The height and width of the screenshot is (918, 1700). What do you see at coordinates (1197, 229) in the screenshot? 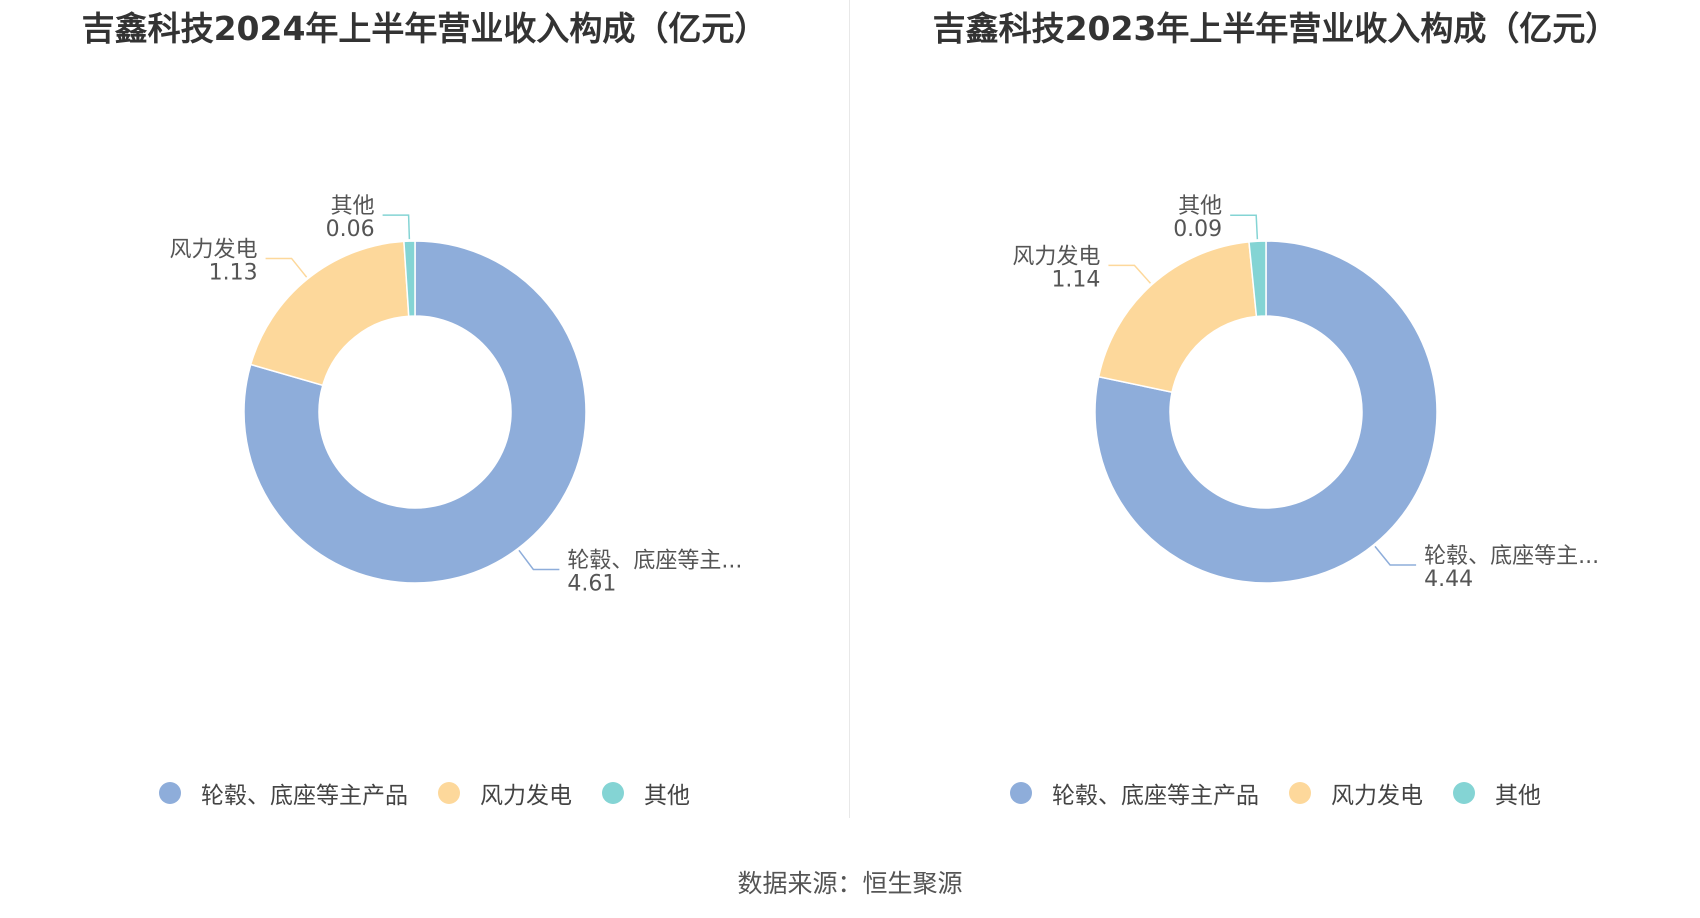
I see `slice-value-label: 0.09` at bounding box center [1197, 229].